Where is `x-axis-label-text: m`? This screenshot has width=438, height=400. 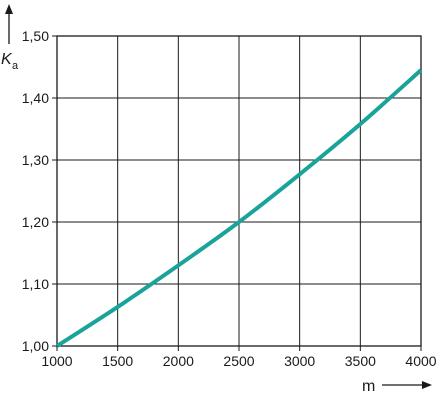 x-axis-label-text: m is located at coordinates (368, 386).